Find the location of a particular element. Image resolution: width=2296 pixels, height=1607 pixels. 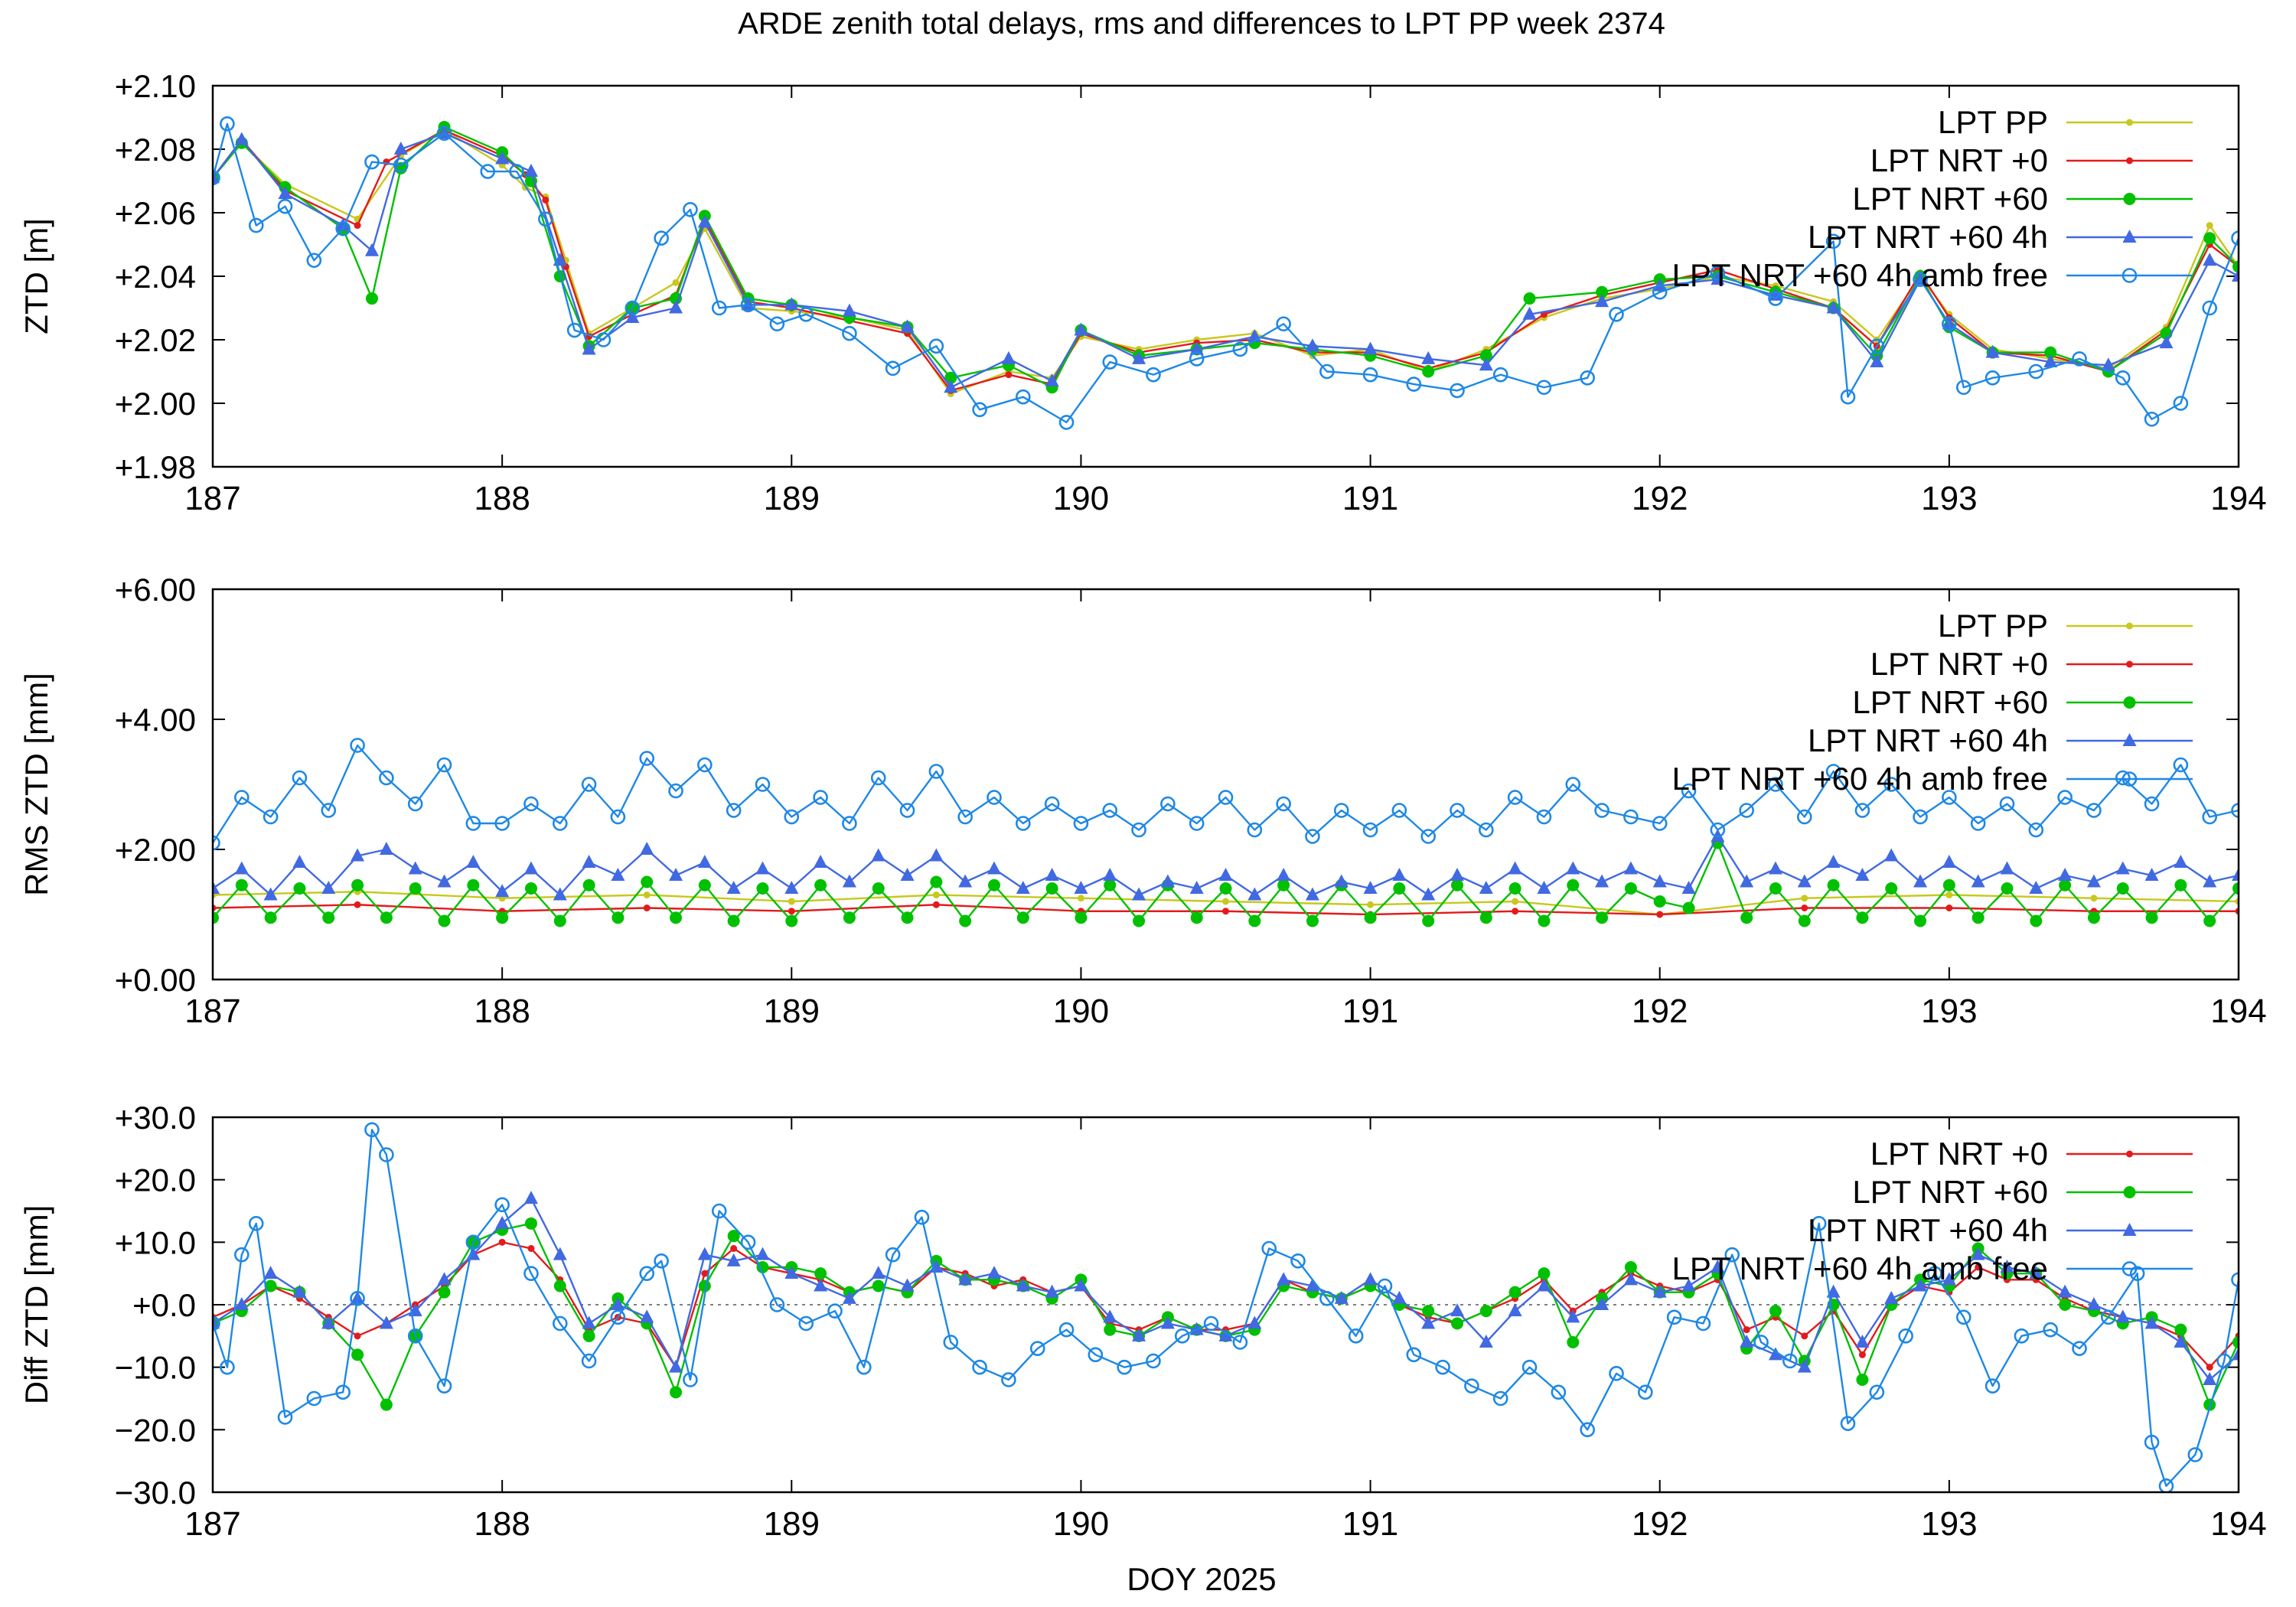

series-lpt_nrt60_4h is located at coordinates (1226, 259).